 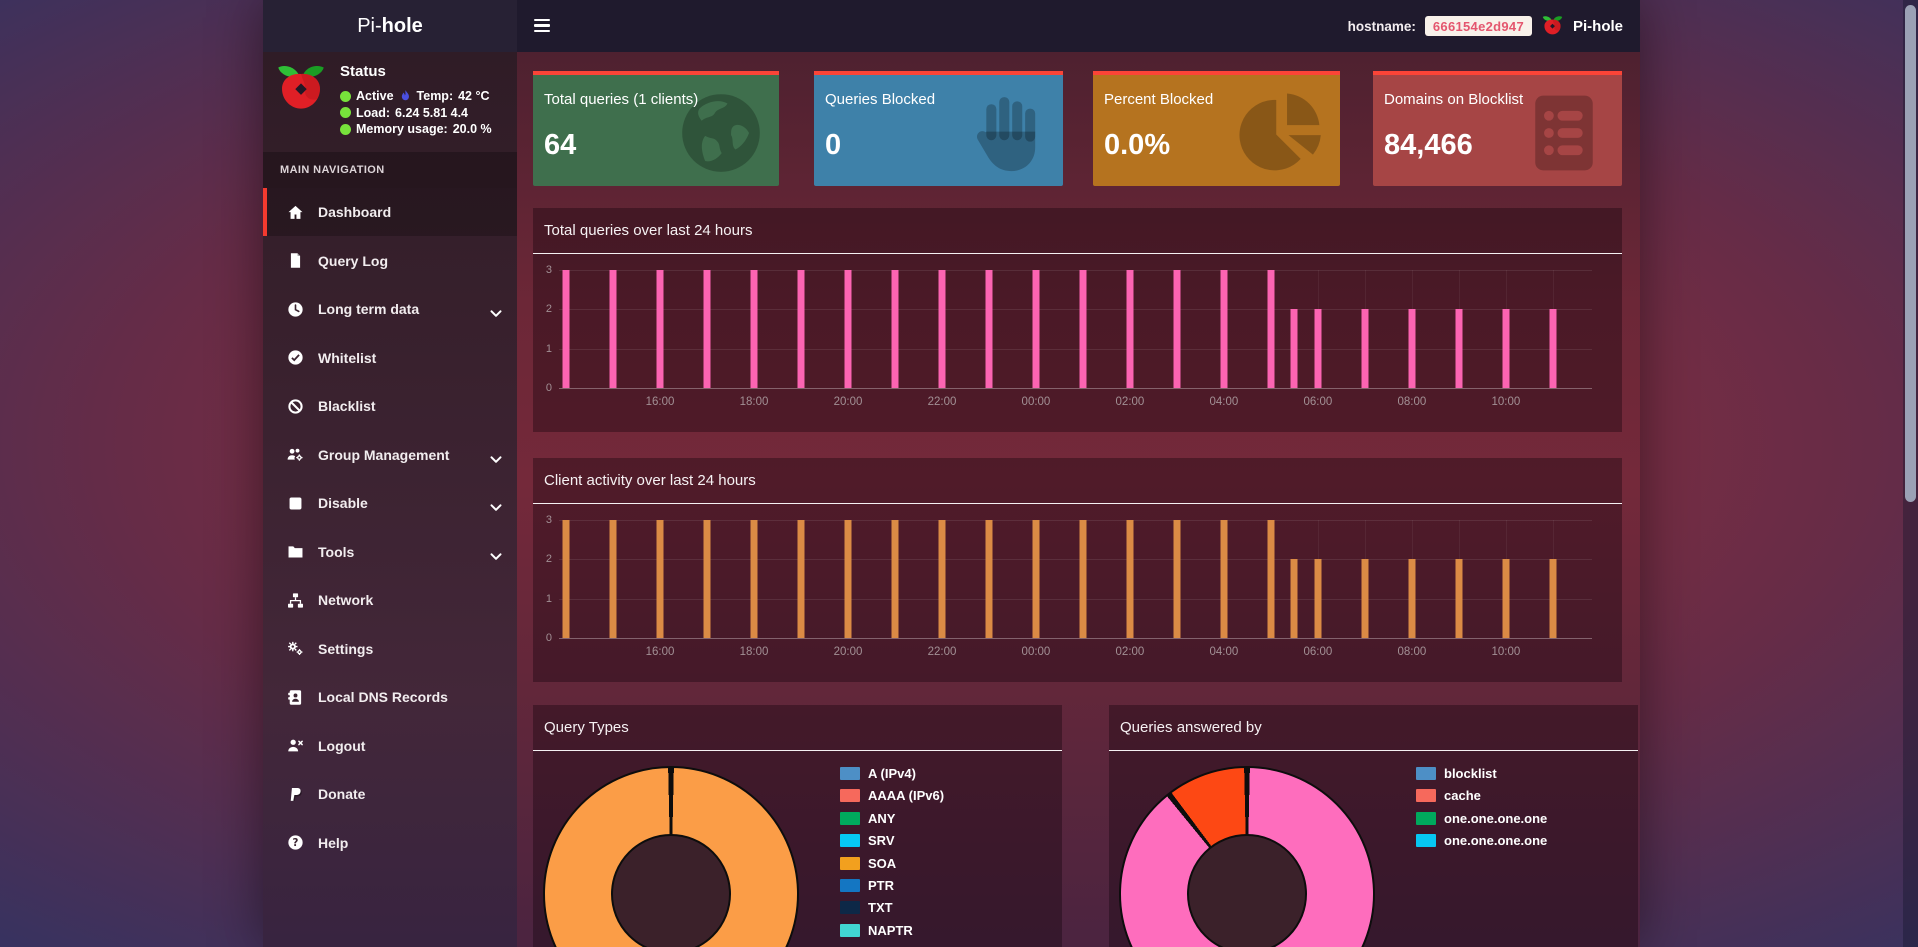 What do you see at coordinates (892, 795) in the screenshot?
I see `legend-item: AAAA (IPv6)` at bounding box center [892, 795].